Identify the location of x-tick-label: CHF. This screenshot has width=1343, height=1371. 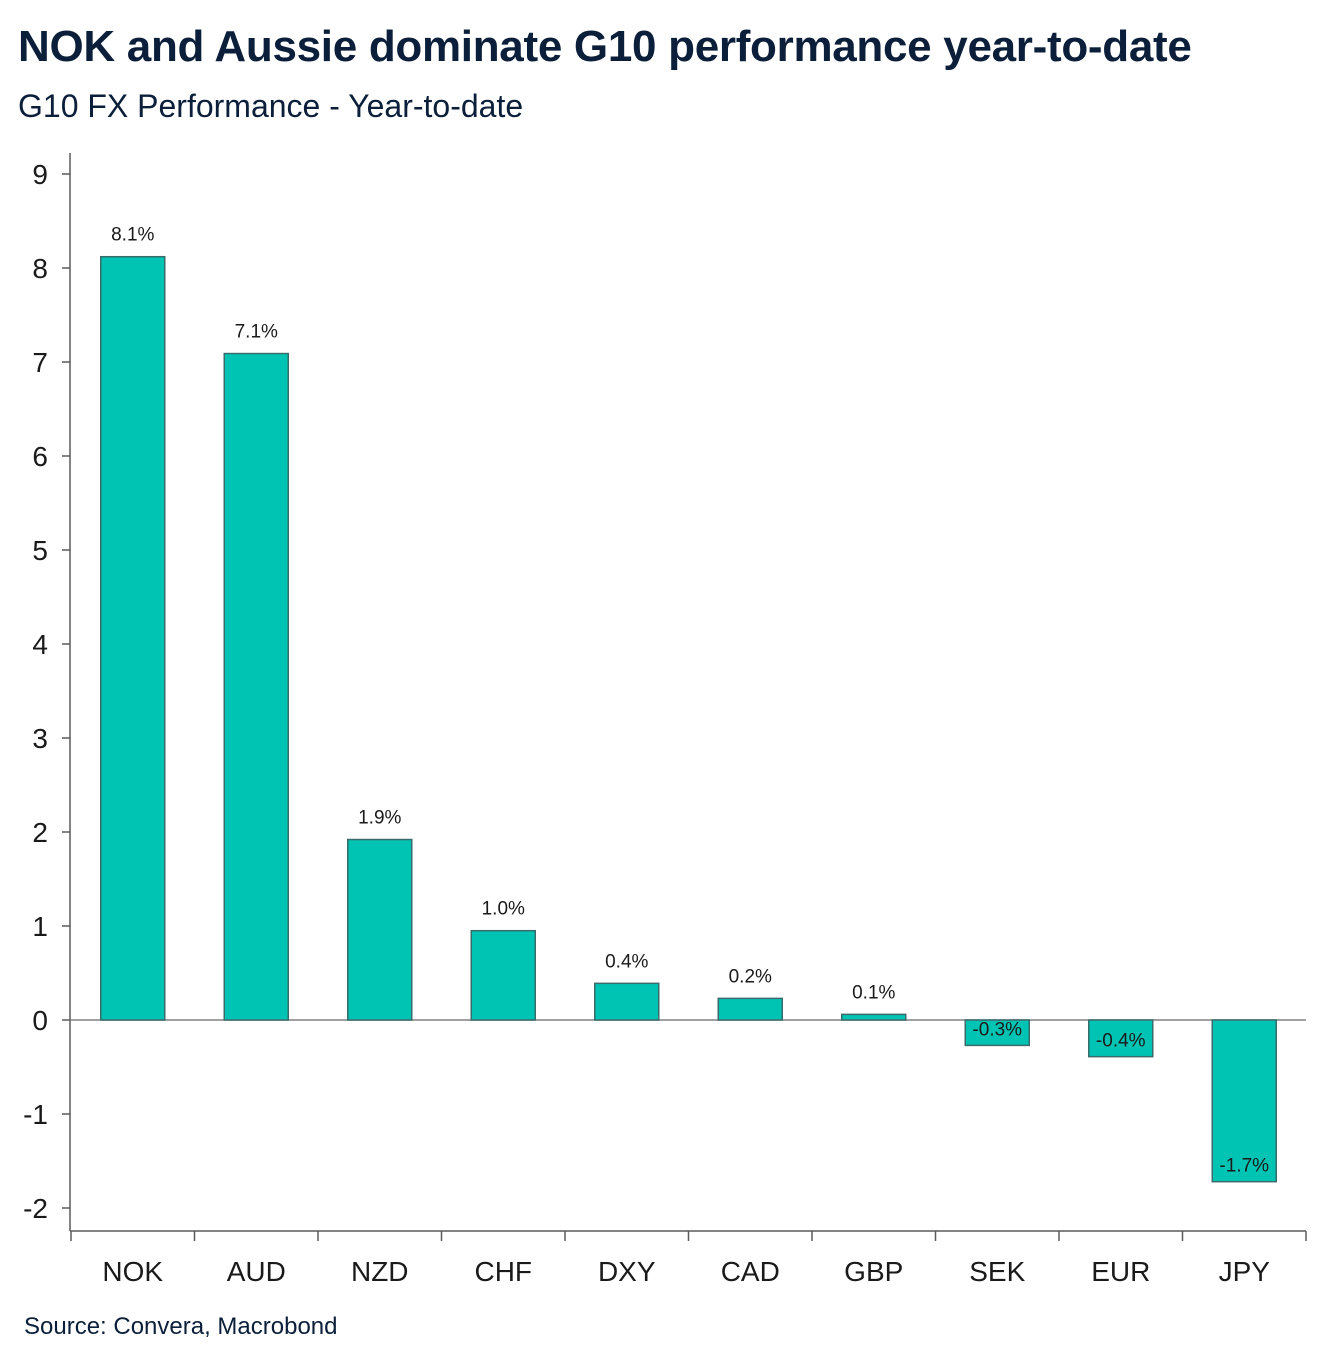
(503, 1271).